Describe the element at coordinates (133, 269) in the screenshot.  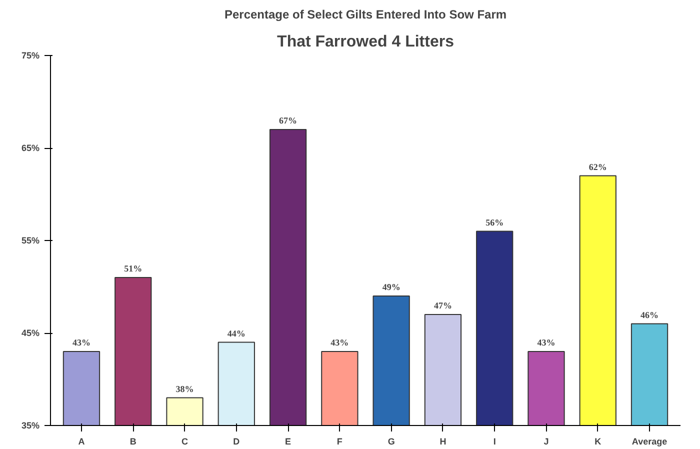
I see `data-label: 51%` at that location.